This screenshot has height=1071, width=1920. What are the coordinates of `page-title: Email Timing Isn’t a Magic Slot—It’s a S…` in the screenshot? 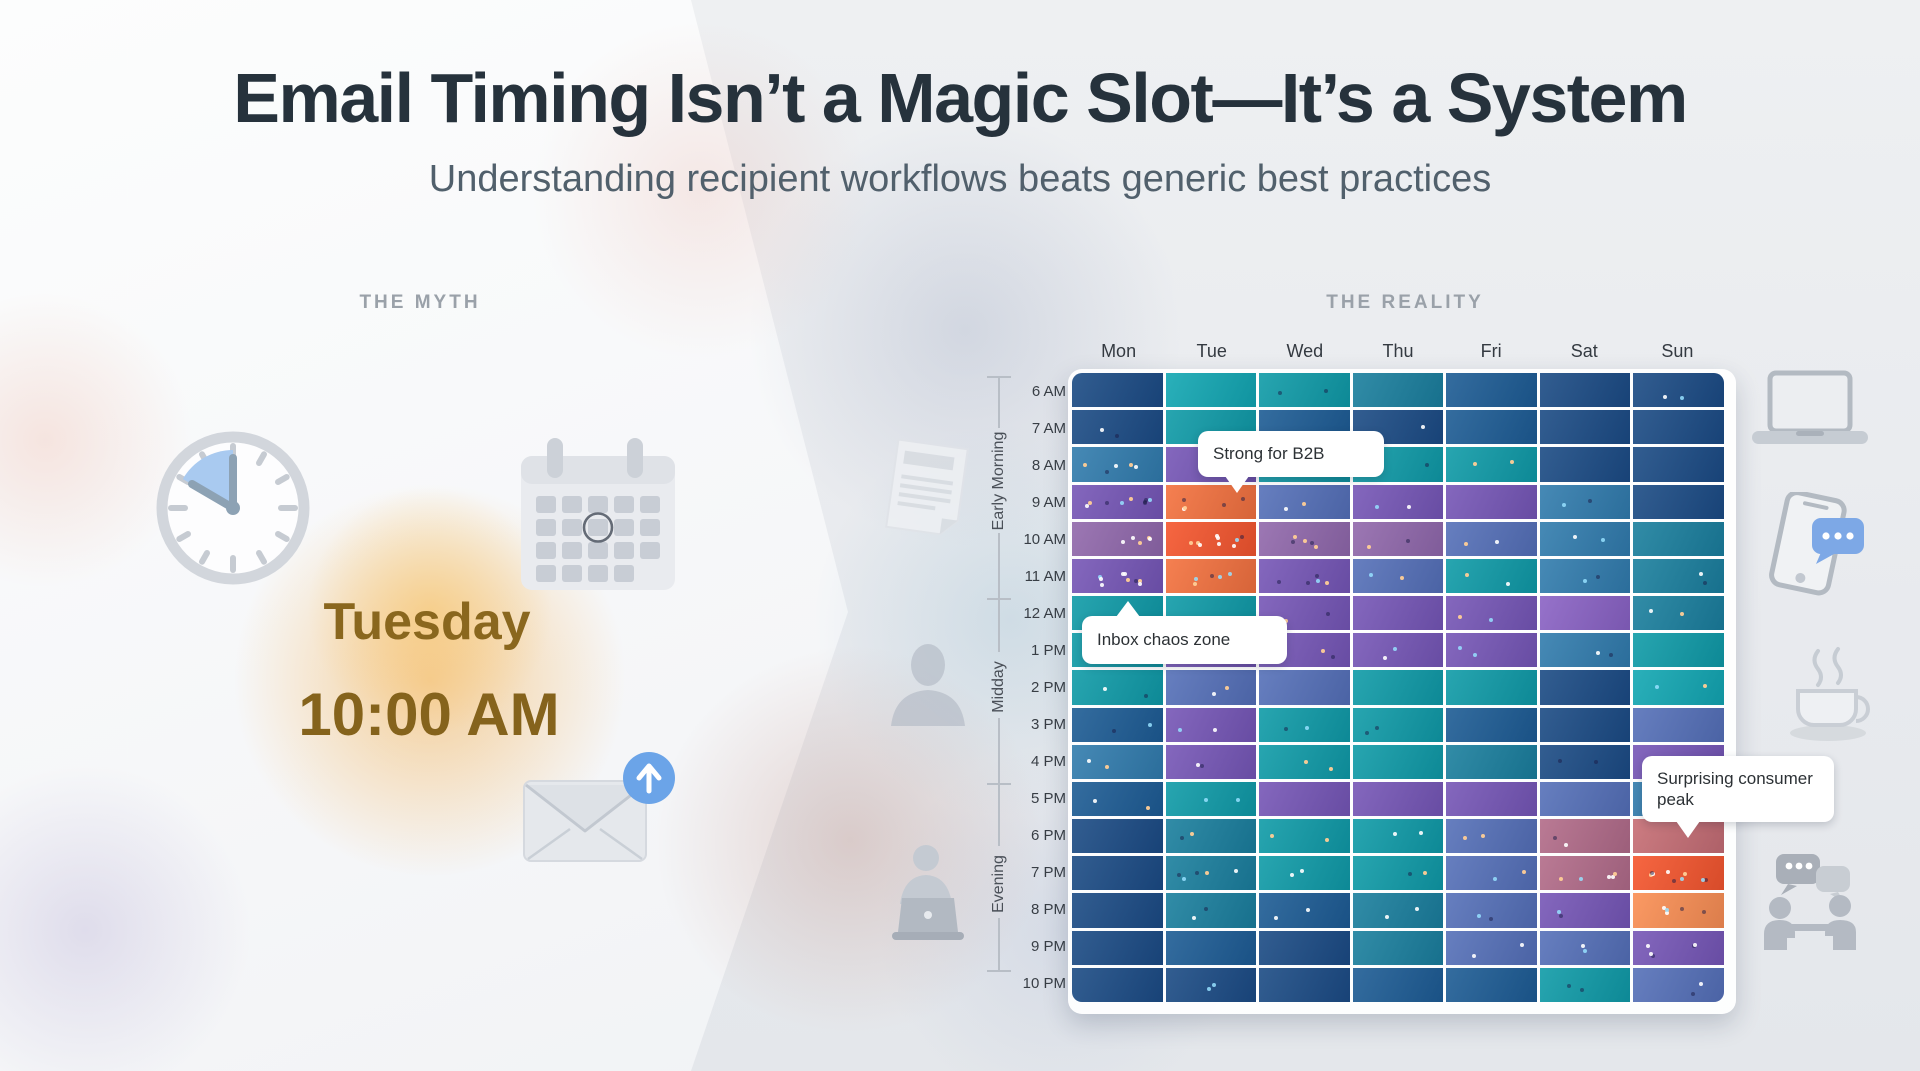 It's located at (960, 98).